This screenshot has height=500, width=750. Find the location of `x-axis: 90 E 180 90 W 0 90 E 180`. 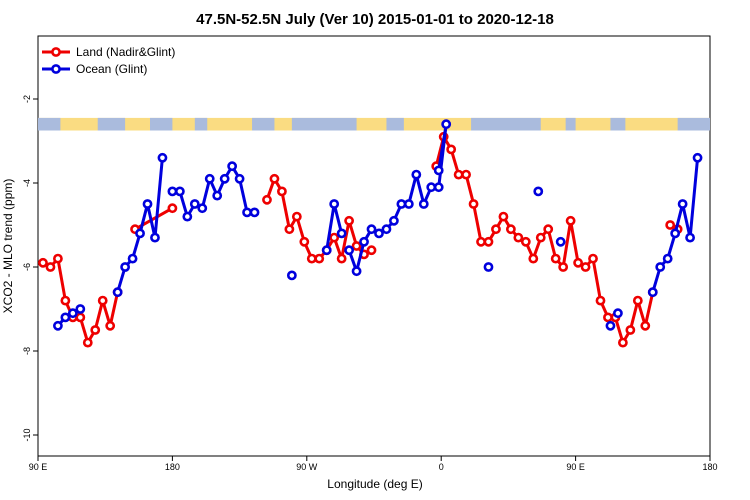

x-axis: 90 E 180 90 W 0 90 E 180 is located at coordinates (373, 464).